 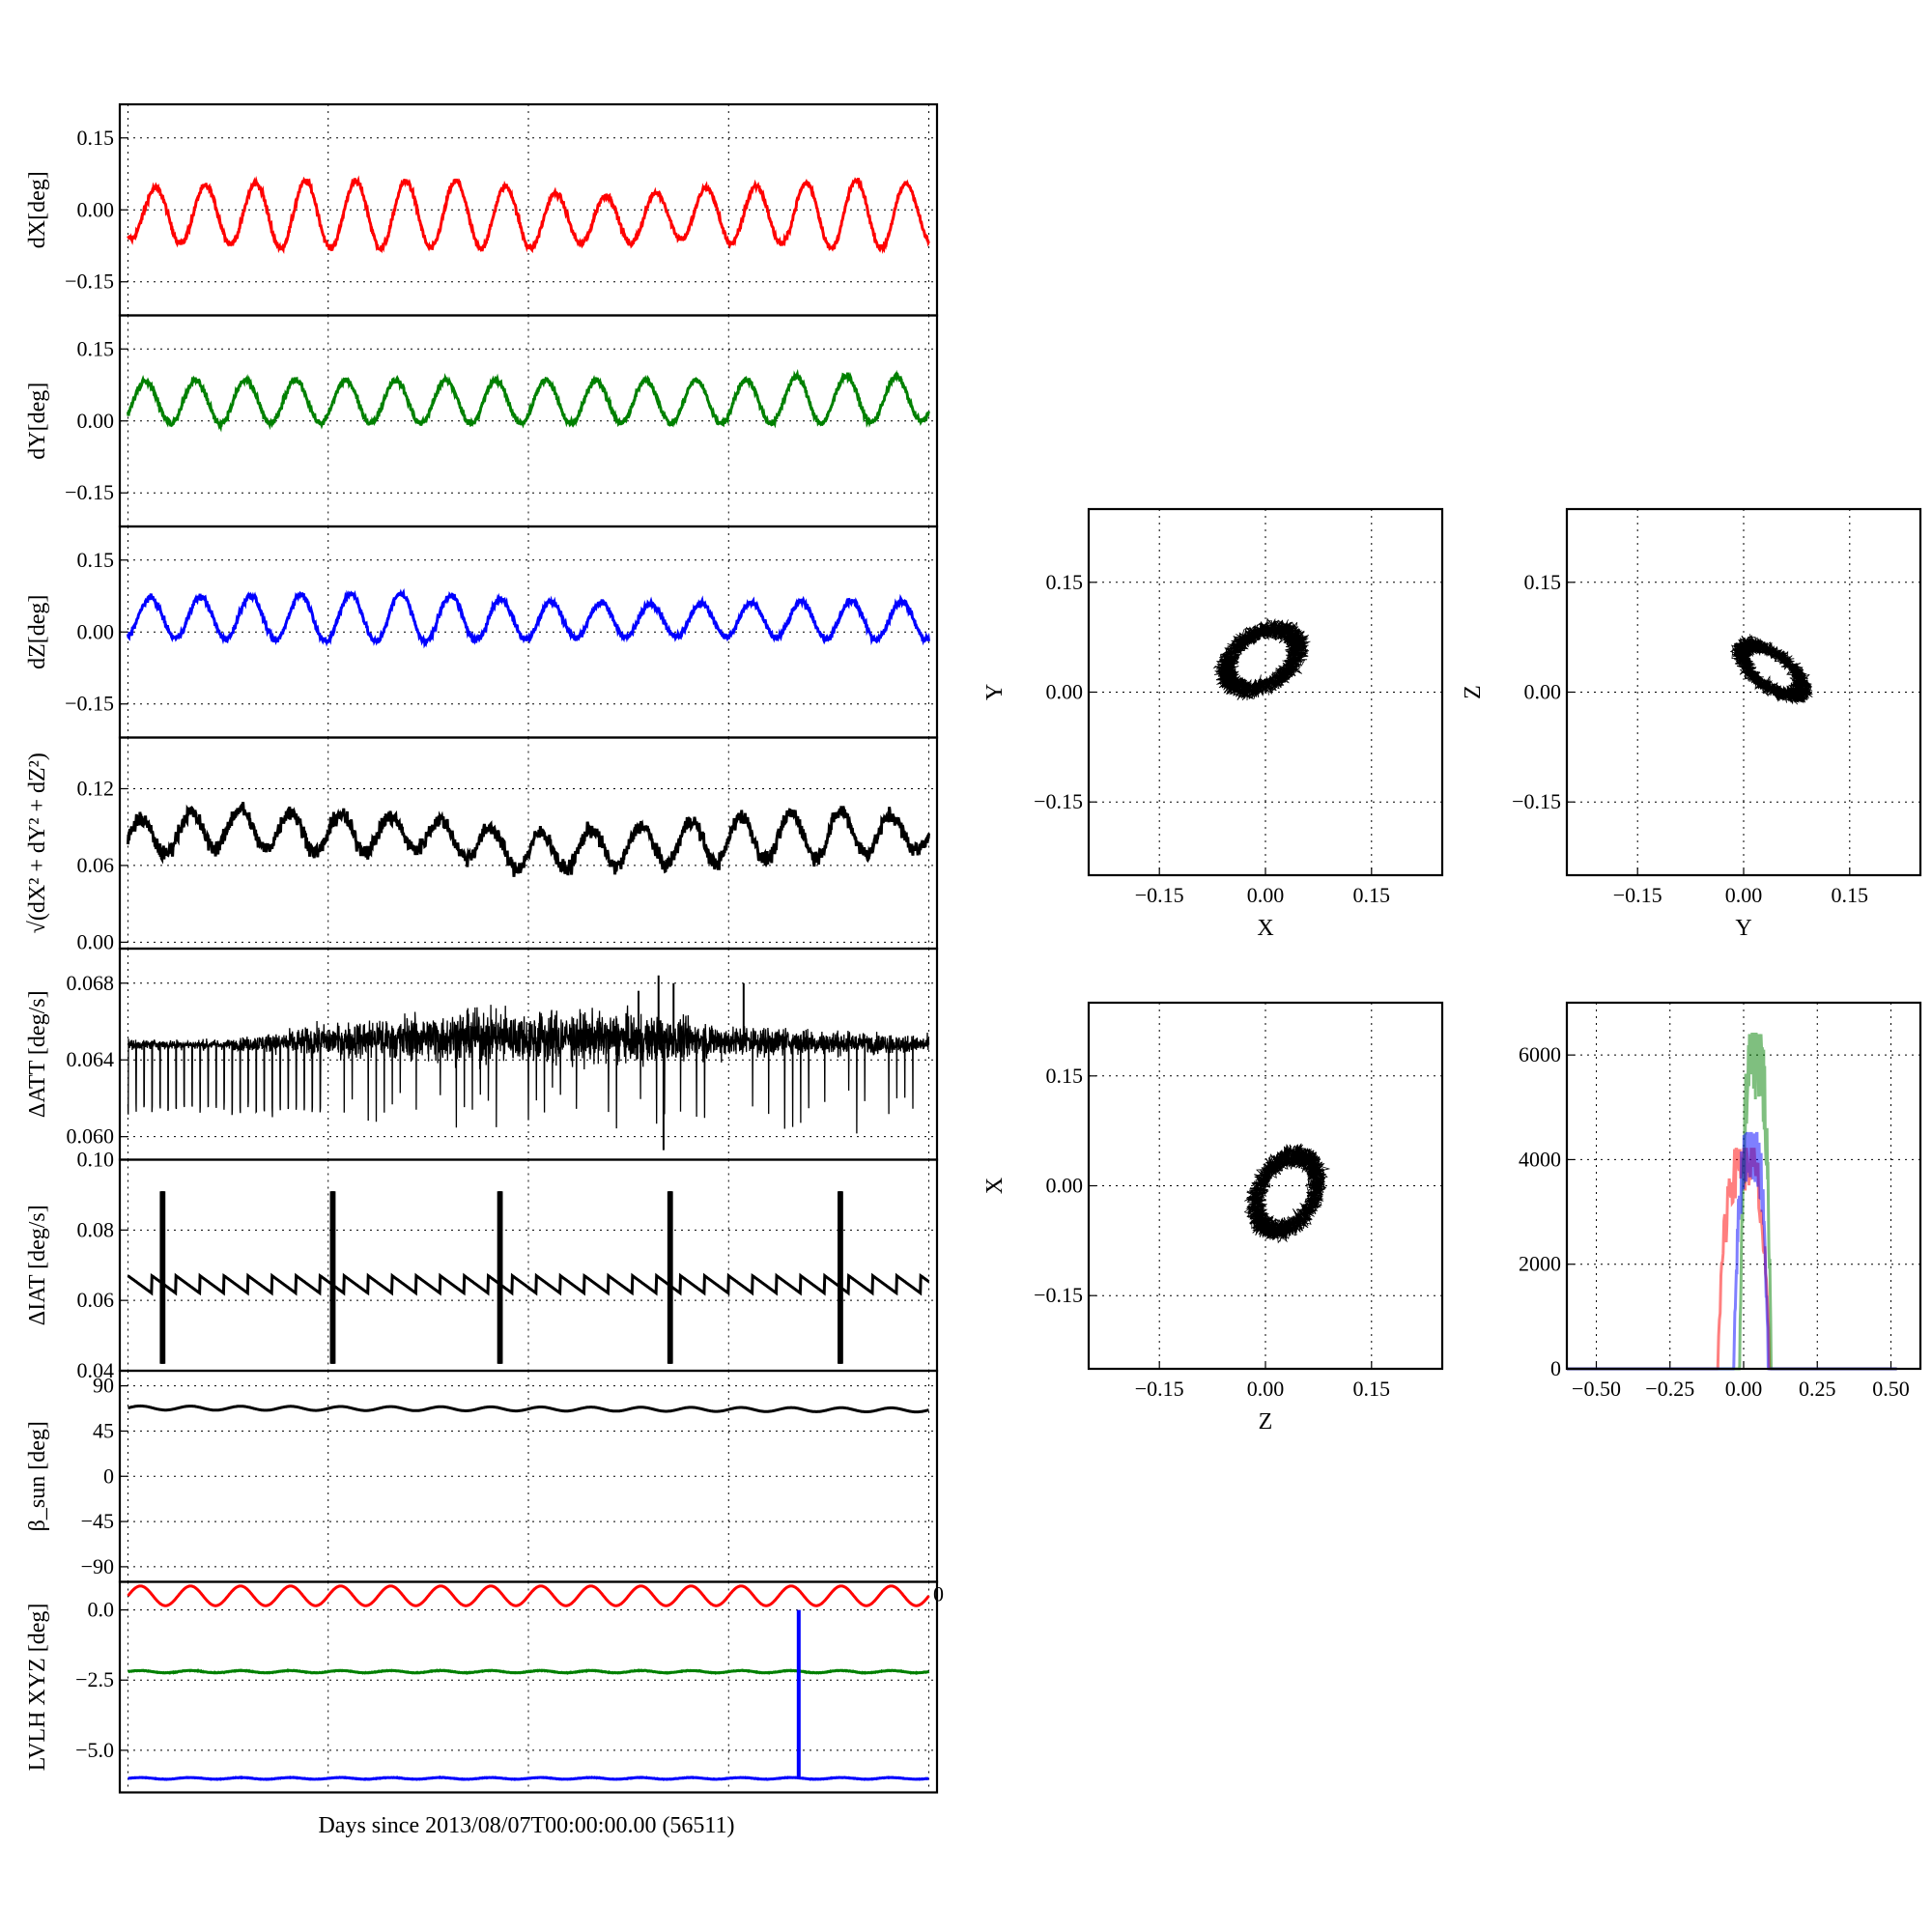 I want to click on y-tick-label: 2000, so click(x=1540, y=1264).